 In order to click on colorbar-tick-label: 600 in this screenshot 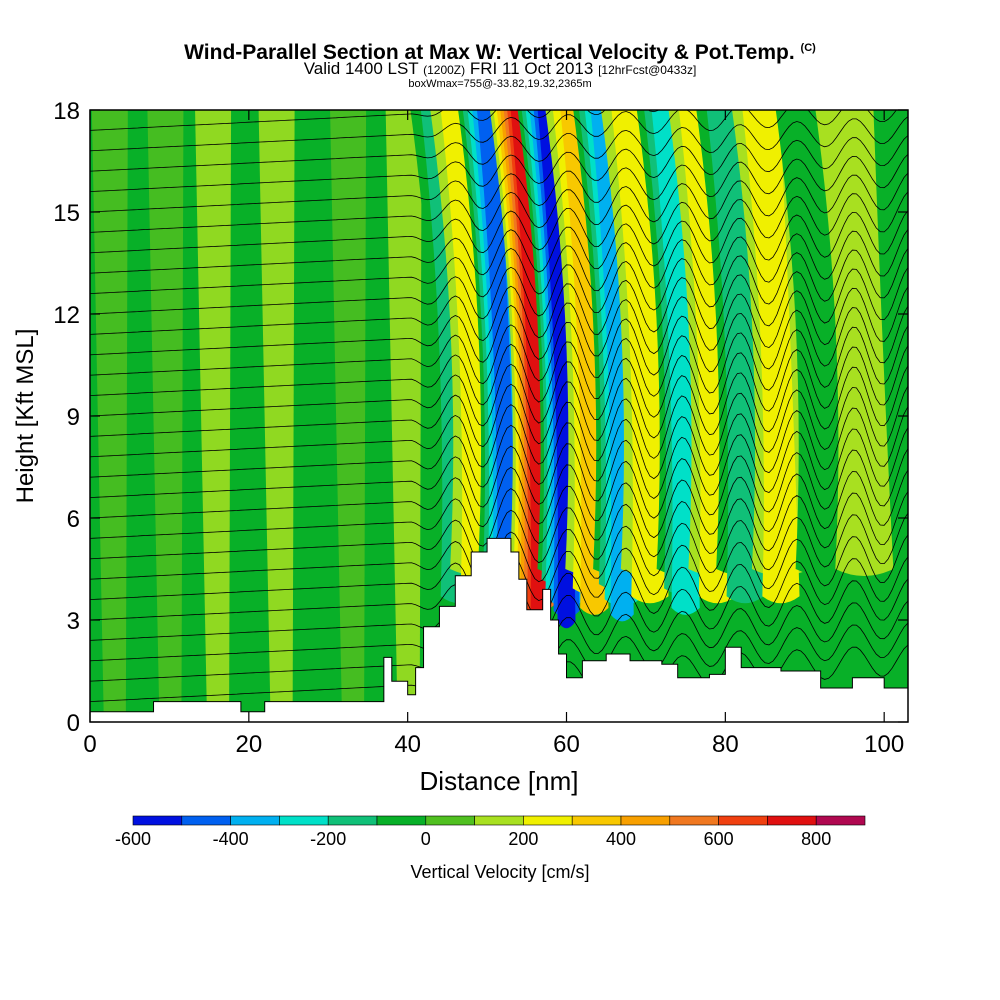, I will do `click(719, 839)`.